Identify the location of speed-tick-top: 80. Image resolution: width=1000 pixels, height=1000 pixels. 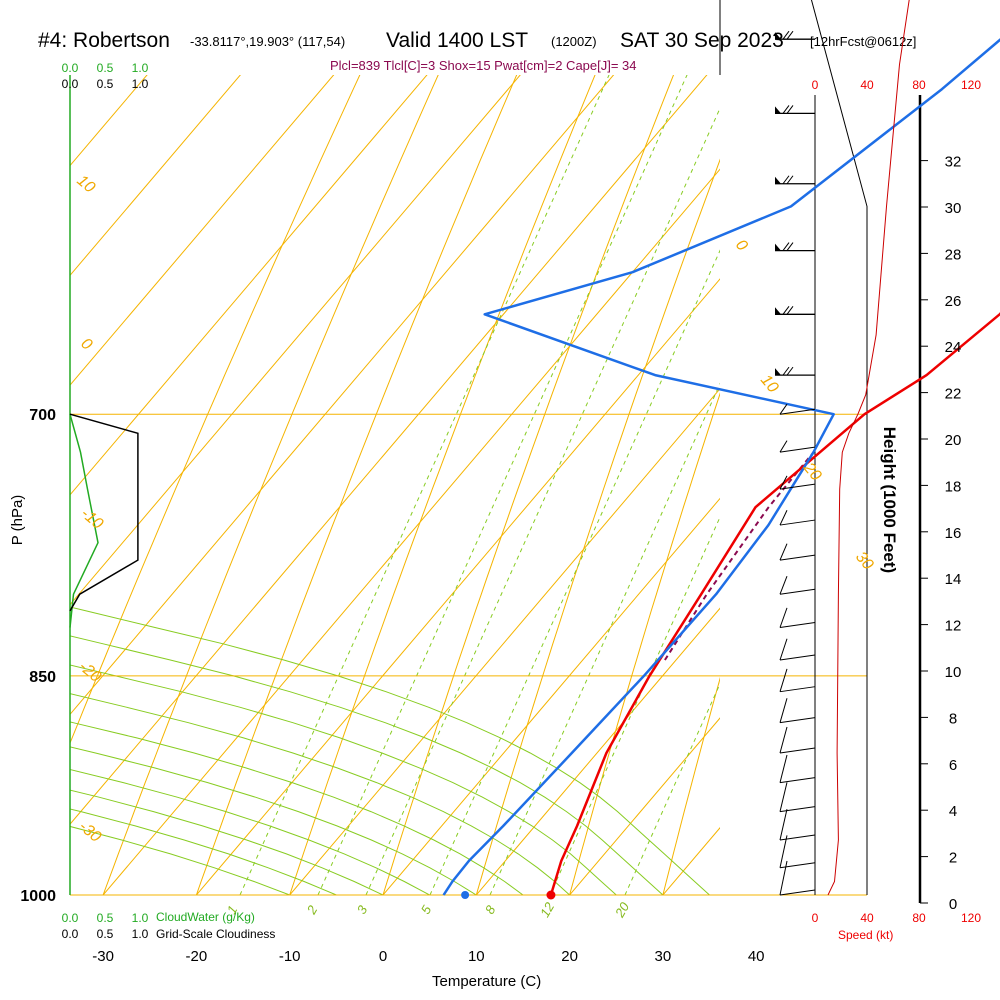
(919, 85).